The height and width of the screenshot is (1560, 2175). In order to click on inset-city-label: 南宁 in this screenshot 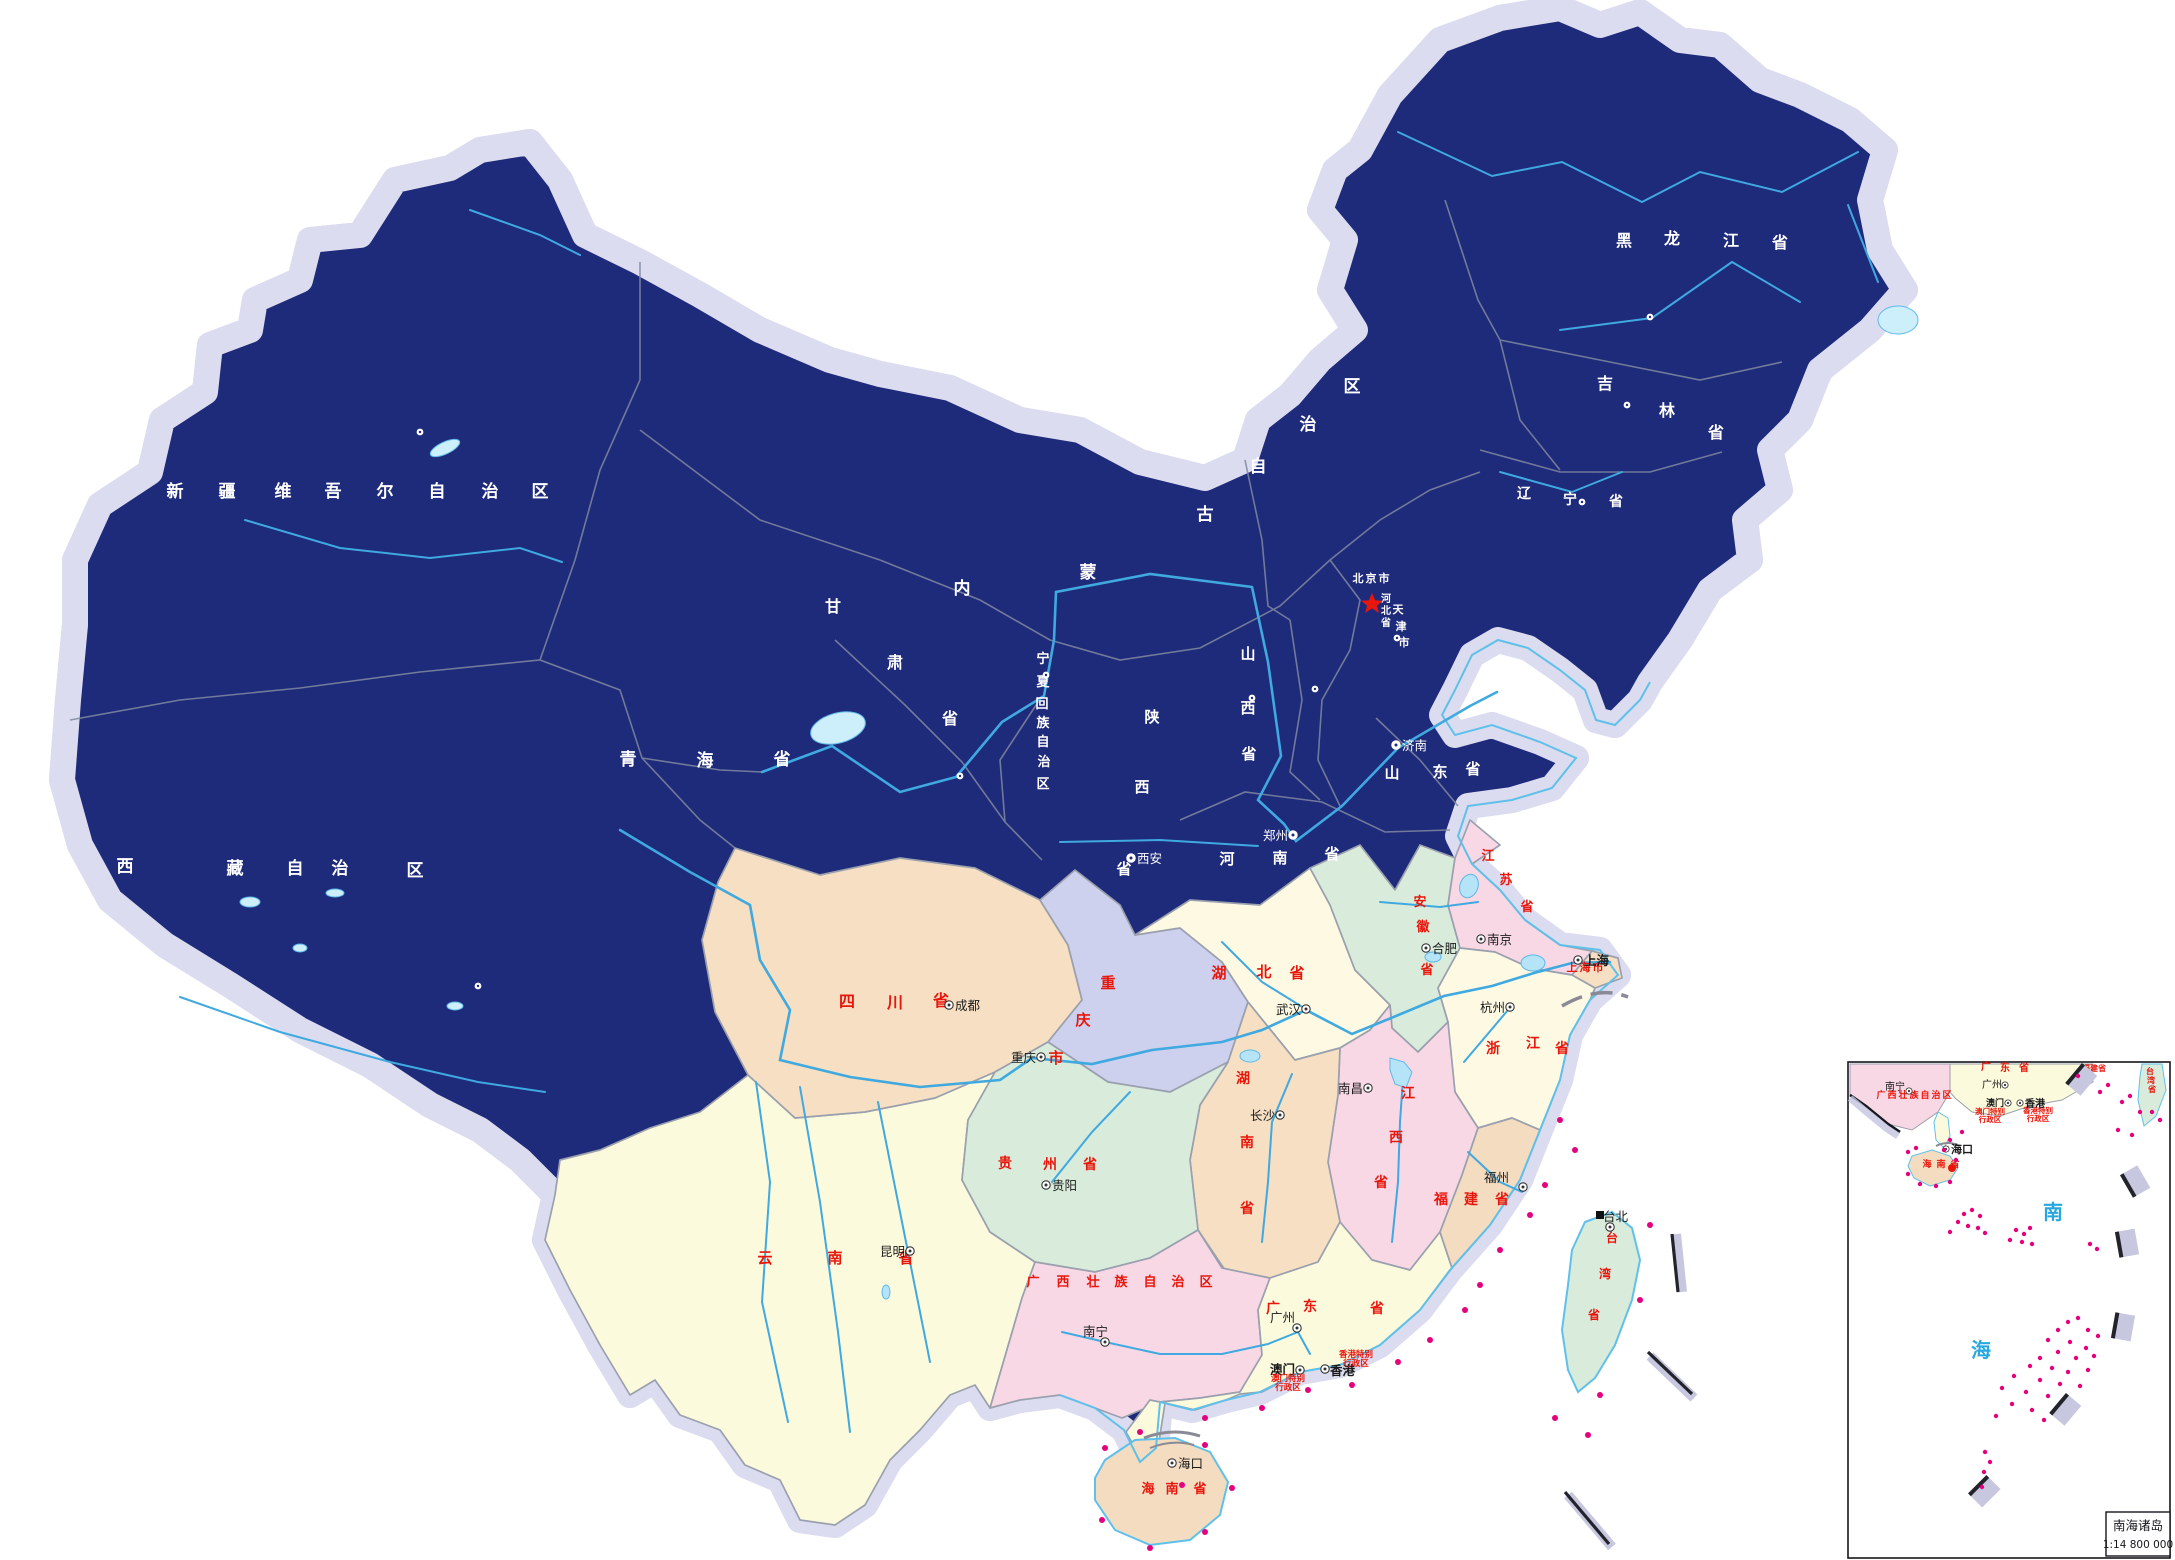, I will do `click(1895, 1086)`.